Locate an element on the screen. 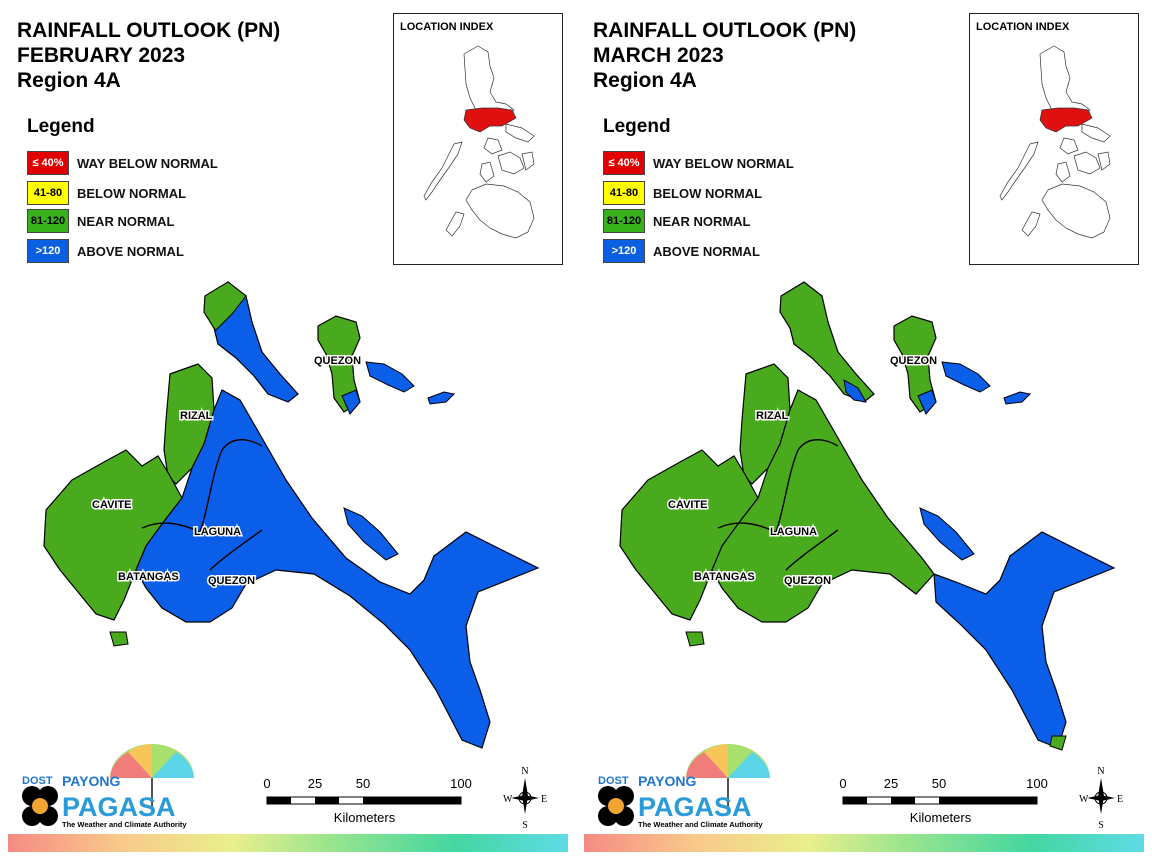  province-label: BATANGAS is located at coordinates (148, 577).